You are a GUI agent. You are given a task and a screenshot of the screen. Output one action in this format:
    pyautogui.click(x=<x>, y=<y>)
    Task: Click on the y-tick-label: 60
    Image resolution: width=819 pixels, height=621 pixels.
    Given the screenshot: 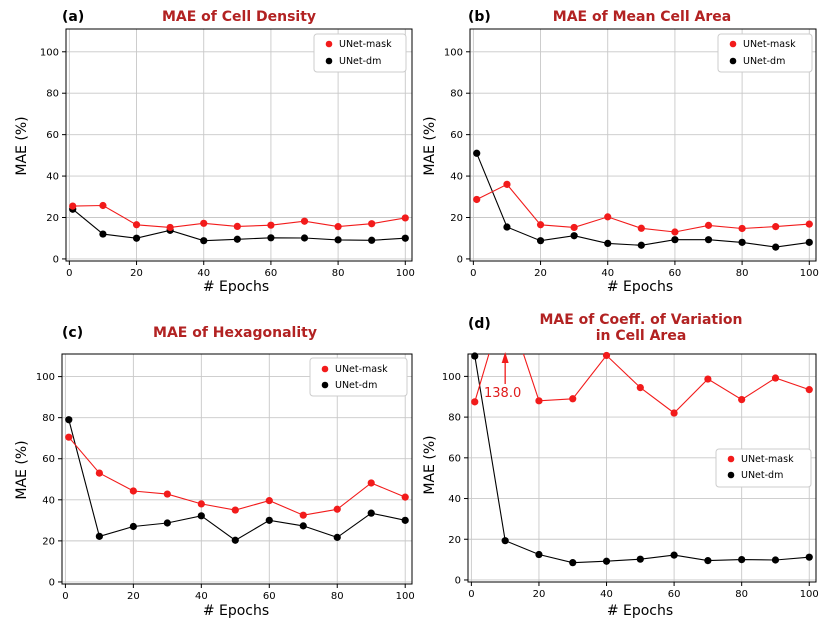 What is the action you would take?
    pyautogui.click(x=52, y=135)
    